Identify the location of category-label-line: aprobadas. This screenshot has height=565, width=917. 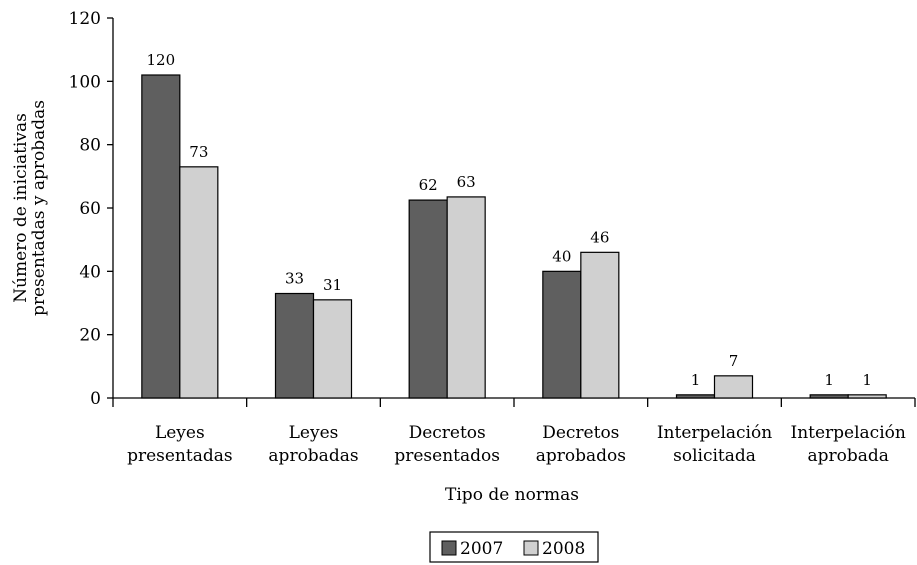
(313, 456).